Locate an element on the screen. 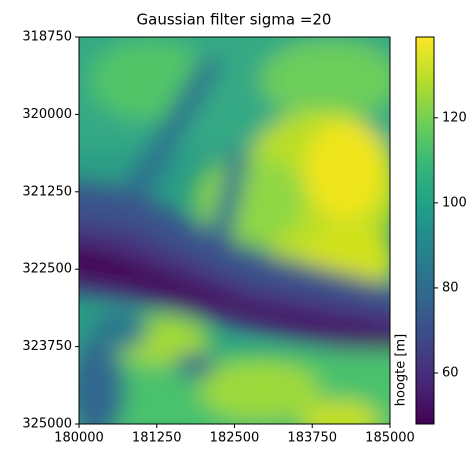 This screenshot has width=472, height=455. y-tick-label: 320000 is located at coordinates (47, 114).